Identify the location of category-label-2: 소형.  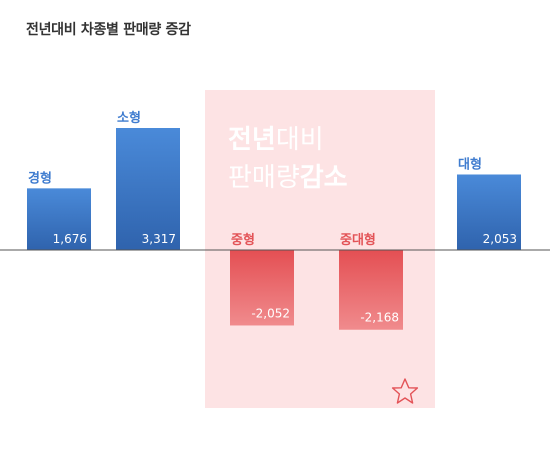
(129, 118).